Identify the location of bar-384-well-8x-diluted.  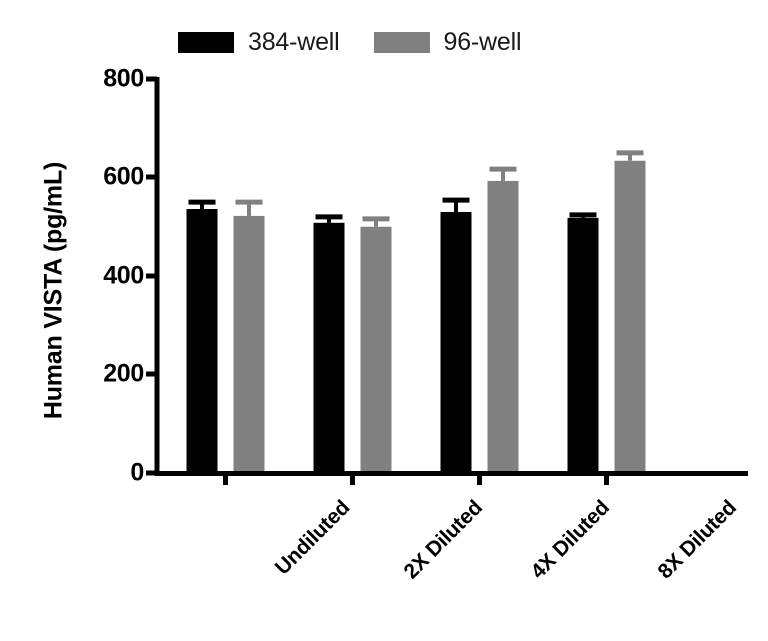
(583, 345).